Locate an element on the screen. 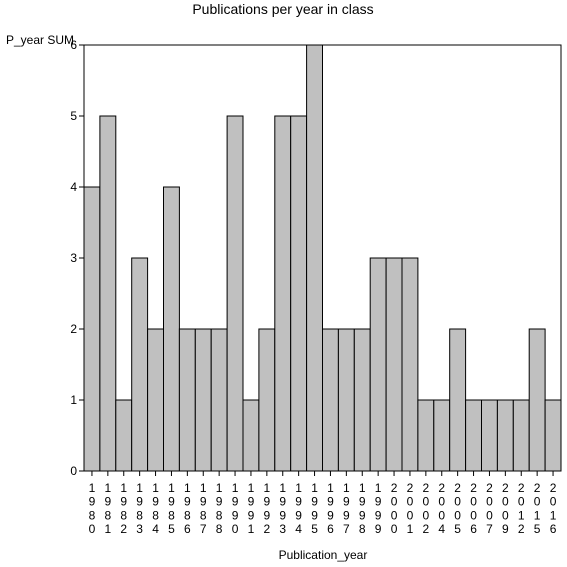 Image resolution: width=567 pixels, height=567 pixels. bar-1984 is located at coordinates (156, 400).